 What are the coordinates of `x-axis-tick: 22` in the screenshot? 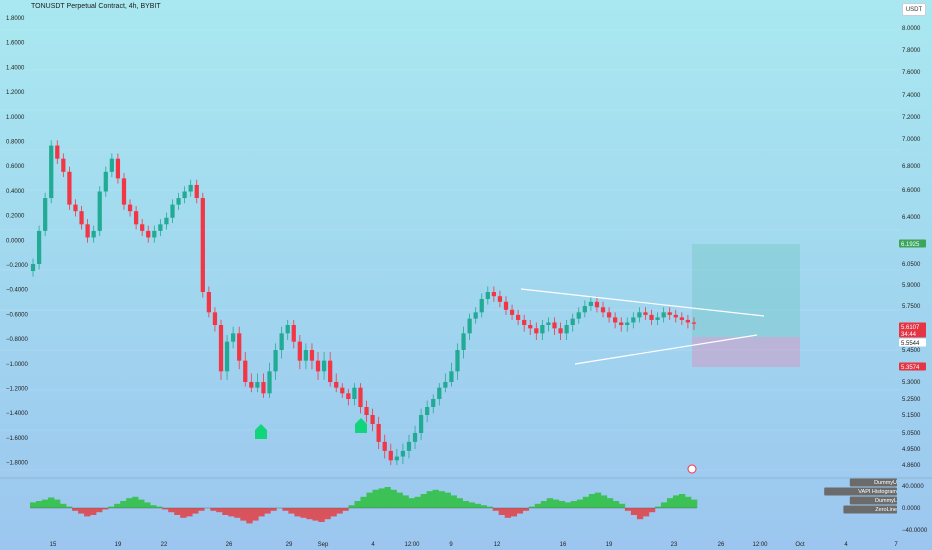 It's located at (164, 545).